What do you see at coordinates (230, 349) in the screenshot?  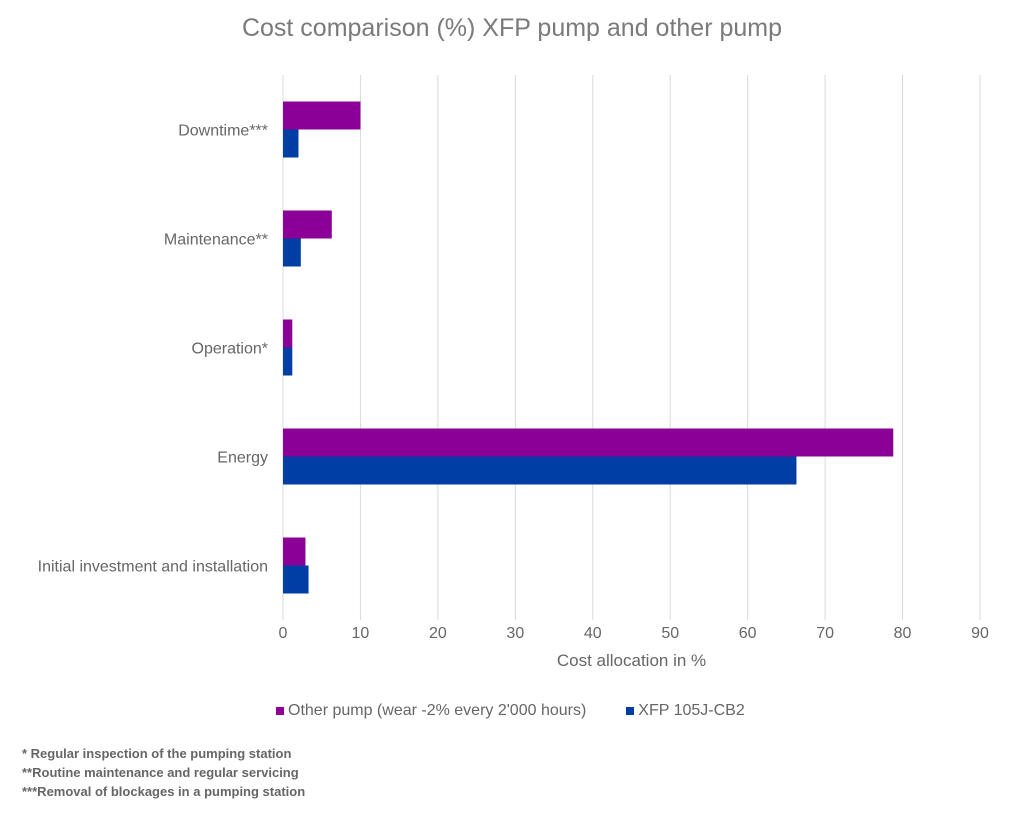 I see `category-label: Operation*` at bounding box center [230, 349].